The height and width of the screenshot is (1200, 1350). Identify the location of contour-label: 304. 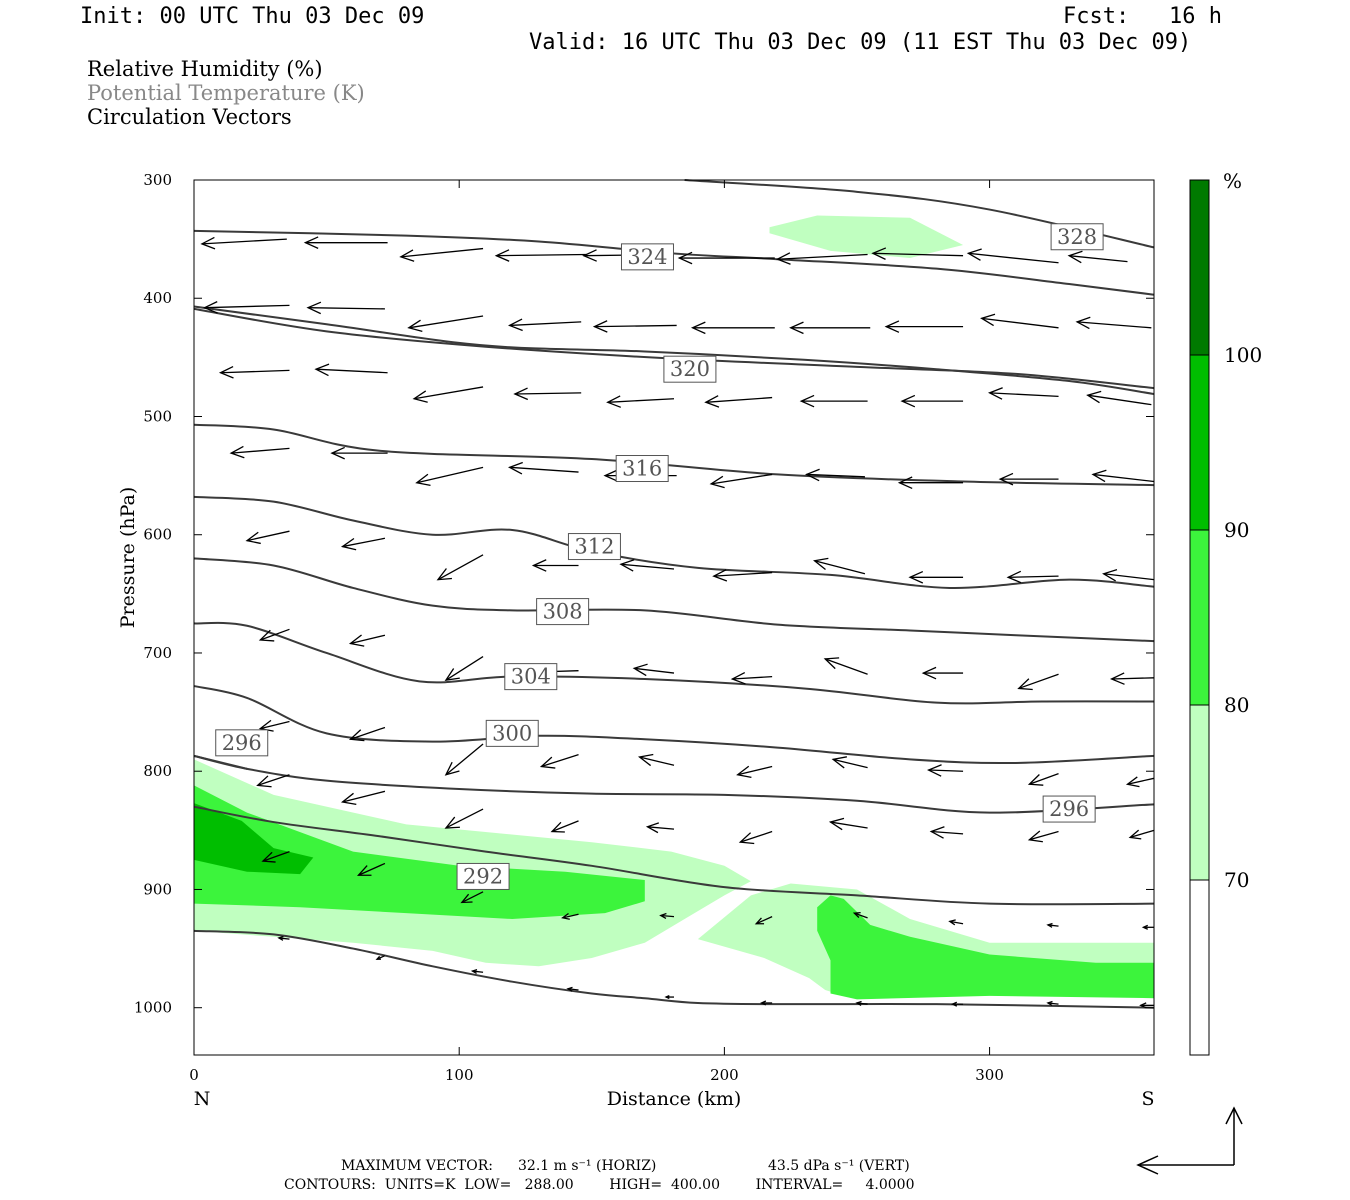
(531, 677).